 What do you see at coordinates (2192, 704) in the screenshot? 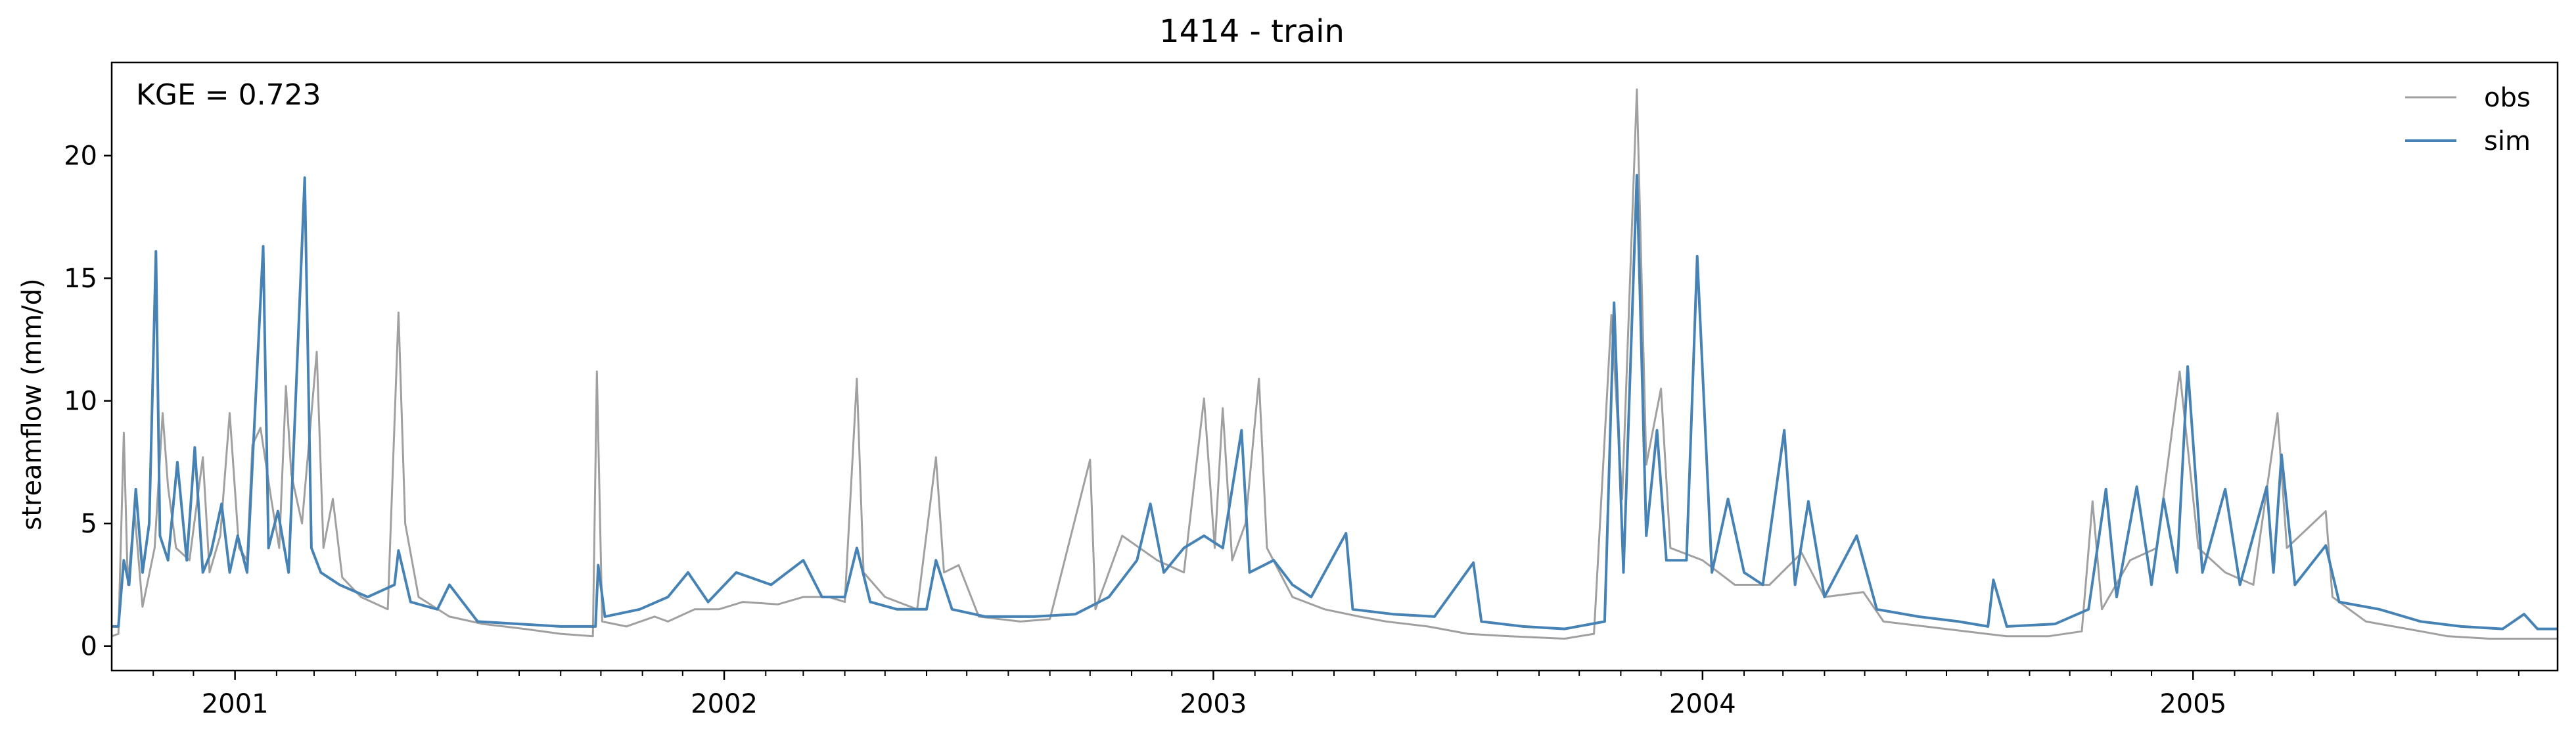
I see `x-tick-label: 2005` at bounding box center [2192, 704].